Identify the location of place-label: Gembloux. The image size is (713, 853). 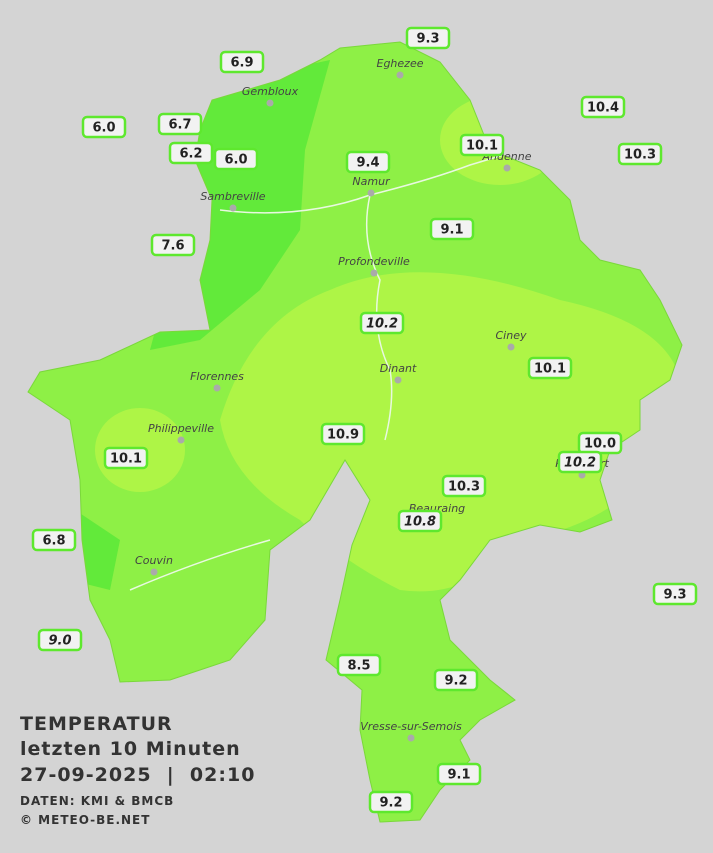
(270, 91).